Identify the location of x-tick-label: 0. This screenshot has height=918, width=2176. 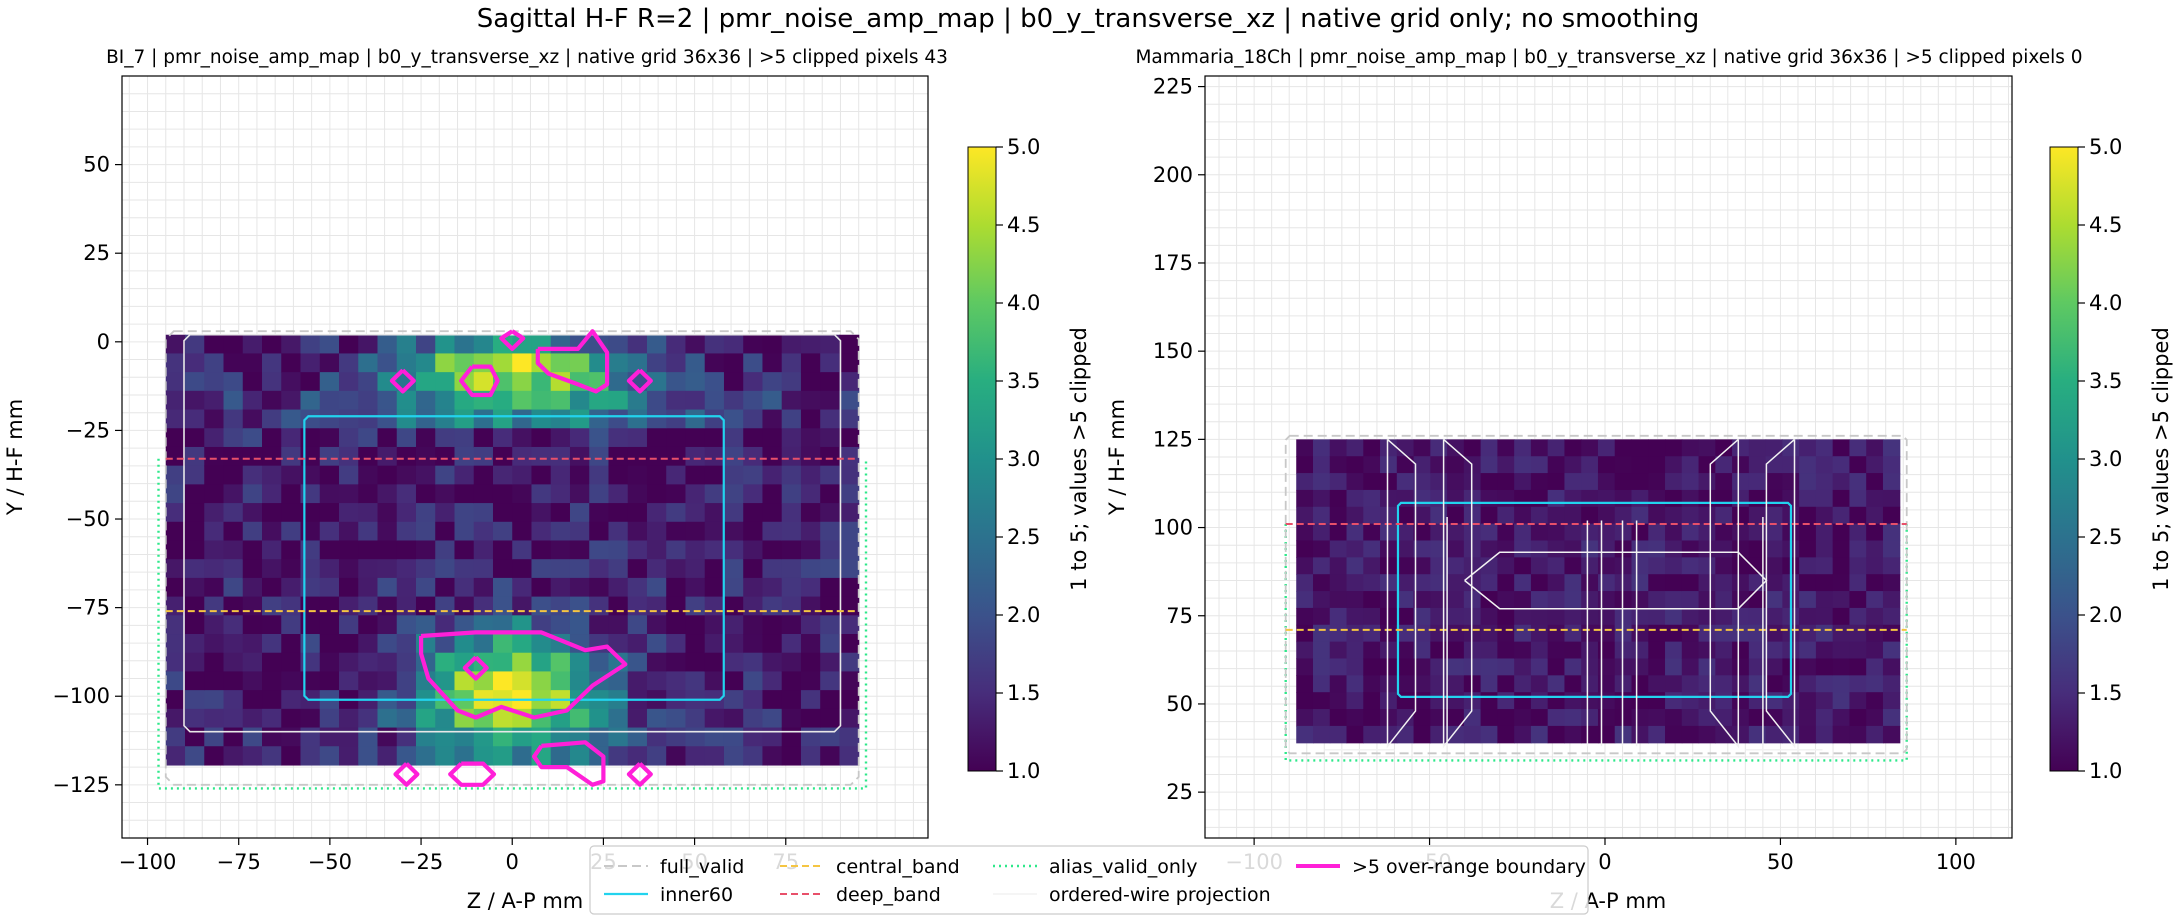
(512, 862).